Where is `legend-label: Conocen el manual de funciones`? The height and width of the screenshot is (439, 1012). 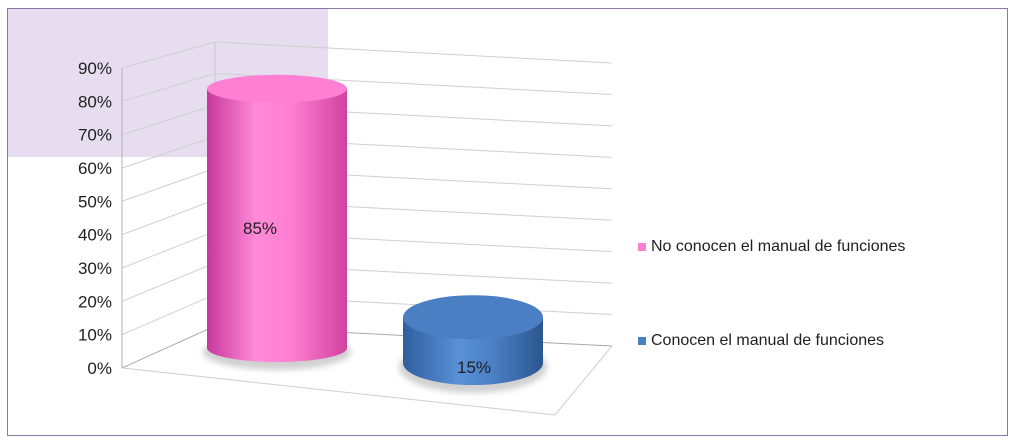 legend-label: Conocen el manual de funciones is located at coordinates (768, 340).